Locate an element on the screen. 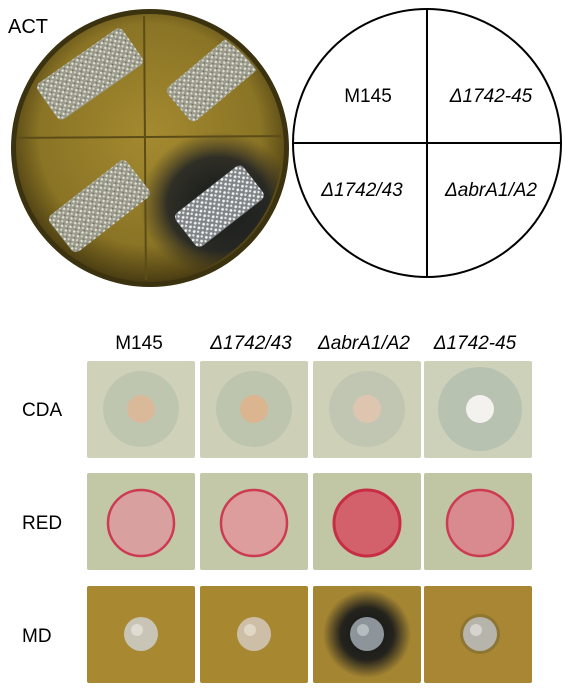 The image size is (565, 692). column-header-d1742-43: Δ1742/43 is located at coordinates (251, 343).